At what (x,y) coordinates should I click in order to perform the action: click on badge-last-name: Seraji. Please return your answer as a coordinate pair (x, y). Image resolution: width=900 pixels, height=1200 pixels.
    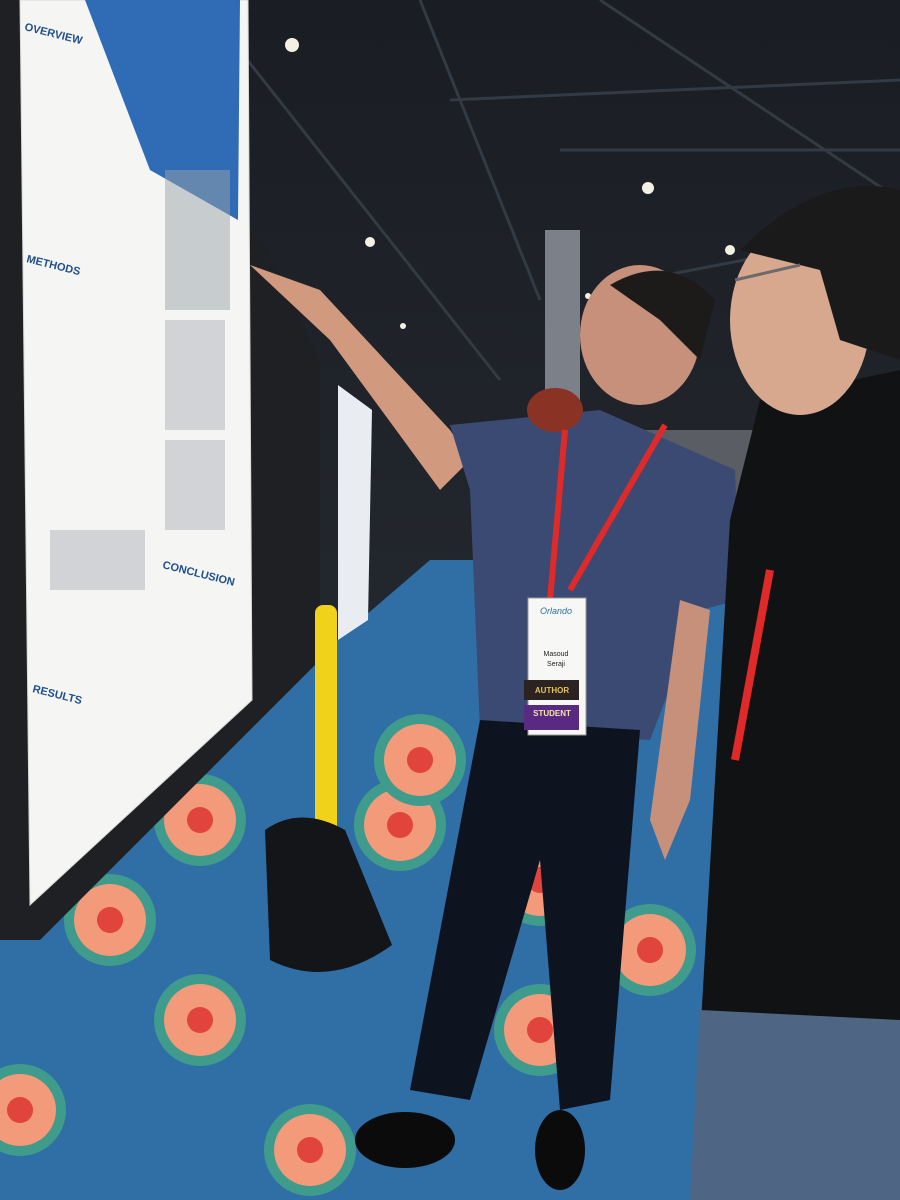
    Looking at the image, I should click on (556, 664).